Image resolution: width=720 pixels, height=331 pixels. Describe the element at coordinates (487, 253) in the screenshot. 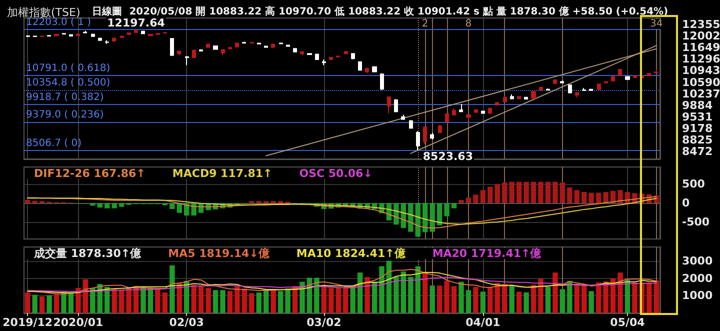

I see `series-label: MA20 1719.41↑億` at that location.